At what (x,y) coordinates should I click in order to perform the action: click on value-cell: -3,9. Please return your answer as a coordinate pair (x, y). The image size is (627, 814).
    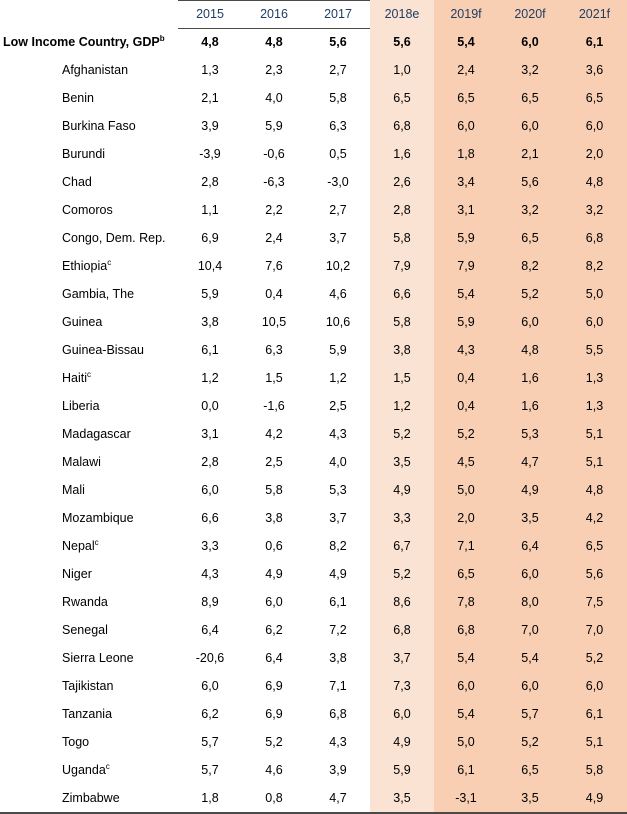
    Looking at the image, I should click on (210, 154).